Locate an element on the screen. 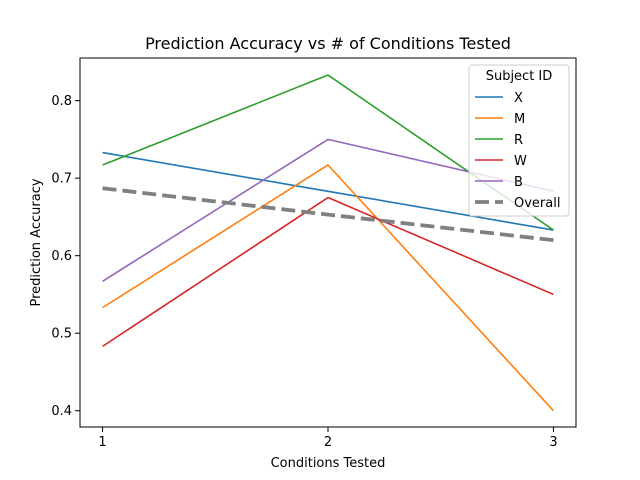 The image size is (640, 480). y-tick-label: 0.4 is located at coordinates (61, 411).